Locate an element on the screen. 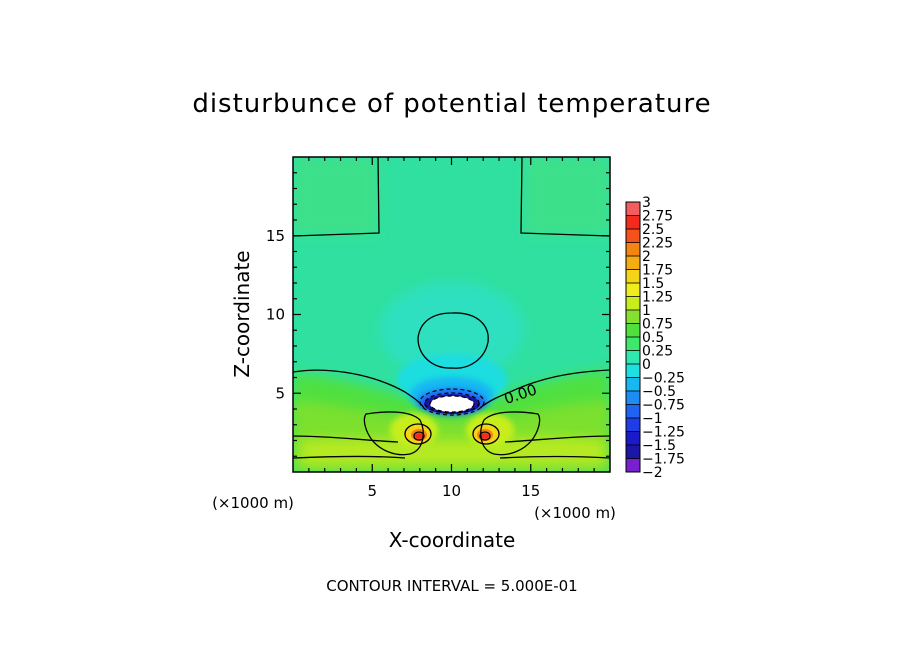 The image size is (904, 654). y-axis-label: Z-coordinate is located at coordinates (242, 313).